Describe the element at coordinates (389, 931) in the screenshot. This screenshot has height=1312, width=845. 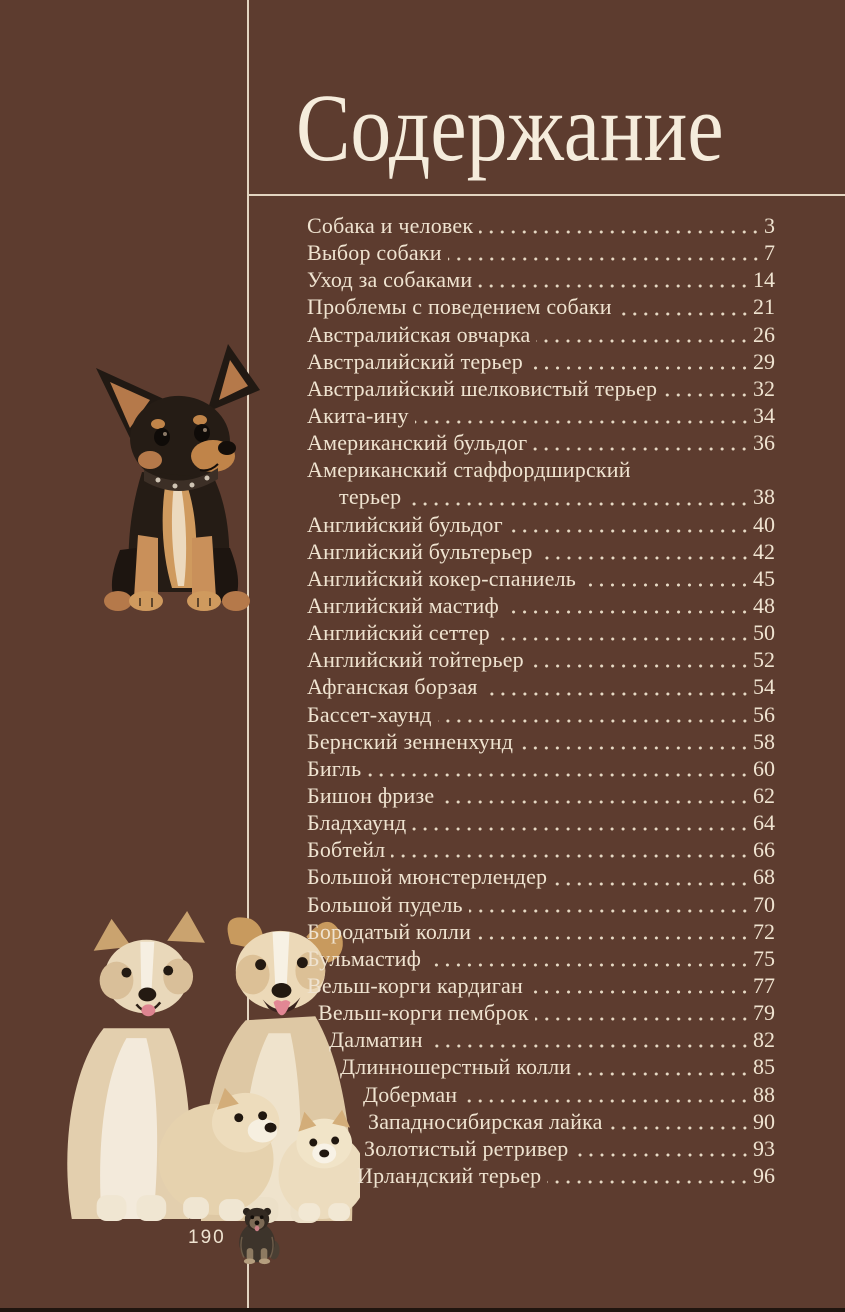
I see `toc-entry-label: Бородатый колли` at that location.